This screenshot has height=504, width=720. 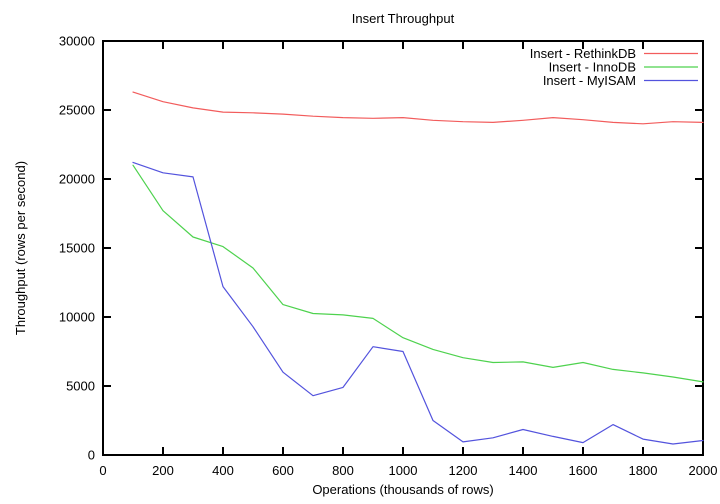 I want to click on legend-label: Insert - RethinkDB, so click(x=583, y=53).